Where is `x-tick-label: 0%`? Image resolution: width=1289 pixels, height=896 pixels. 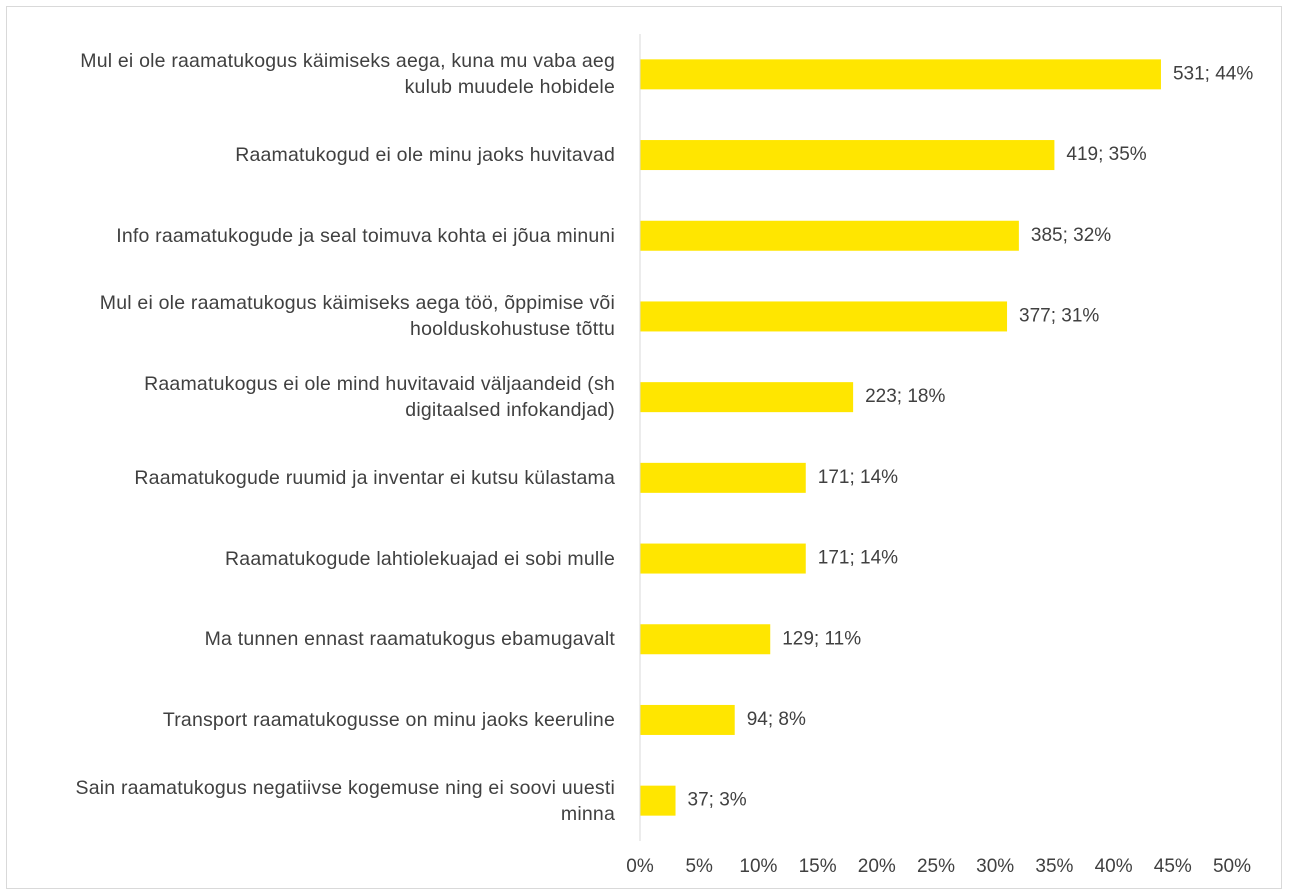
x-tick-label: 0% is located at coordinates (640, 866).